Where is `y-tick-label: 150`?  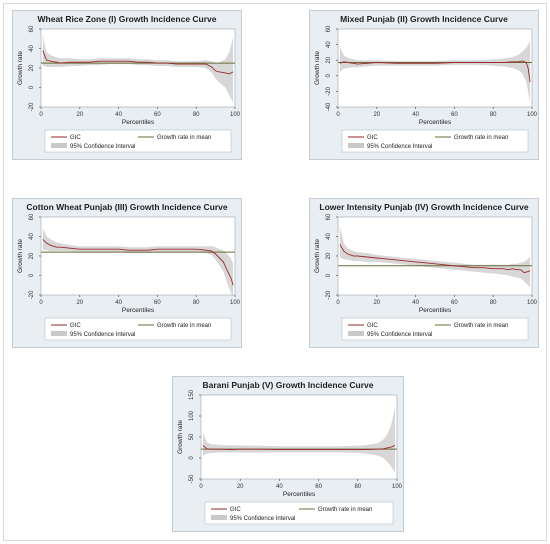 y-tick-label: 150 is located at coordinates (192, 394).